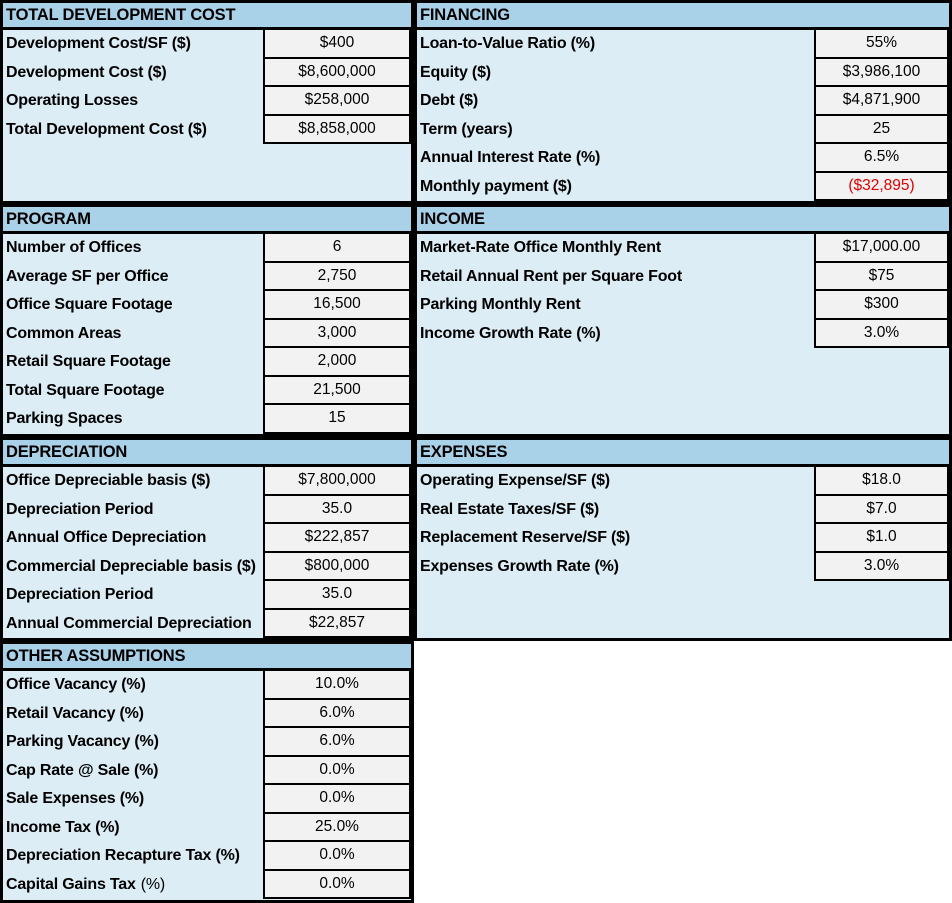 This screenshot has width=952, height=903. What do you see at coordinates (337, 685) in the screenshot?
I see `value-cell: 10.0%` at bounding box center [337, 685].